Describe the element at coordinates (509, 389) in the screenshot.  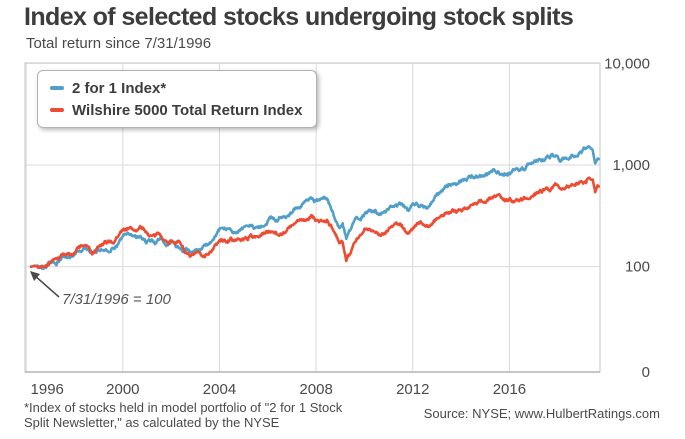
I see `x-axis-tick-label: 2016` at that location.